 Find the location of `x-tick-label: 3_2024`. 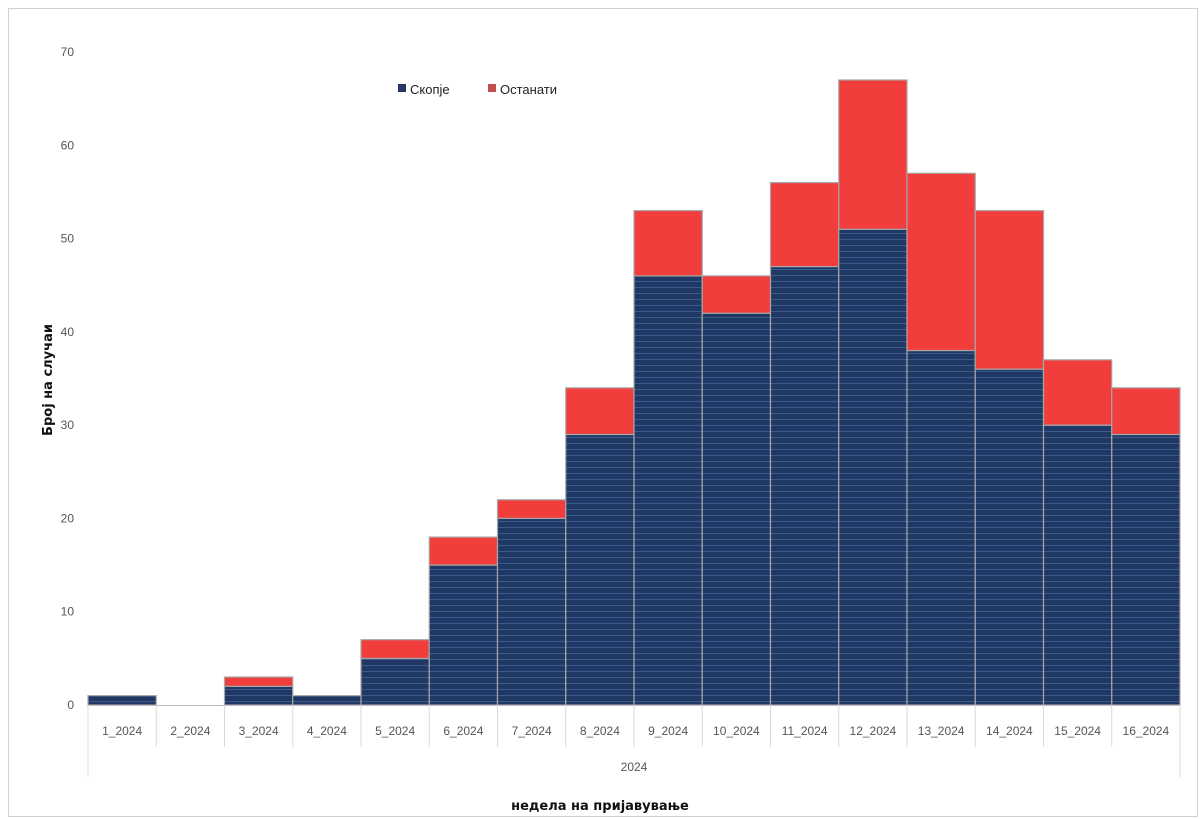

x-tick-label: 3_2024 is located at coordinates (259, 731).